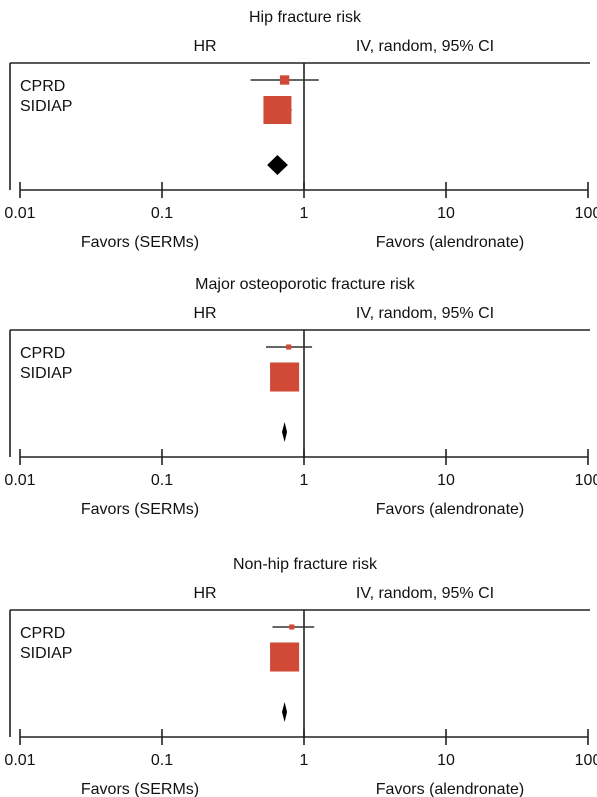 The width and height of the screenshot is (597, 797). I want to click on panel-title: Hip fracture risk, so click(305, 17).